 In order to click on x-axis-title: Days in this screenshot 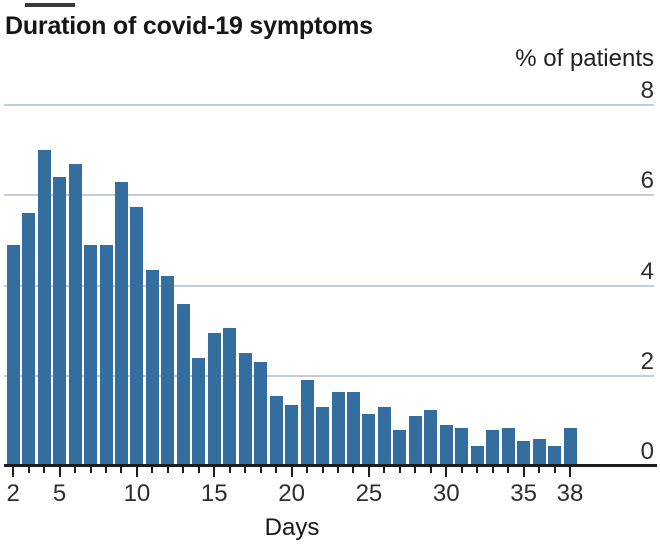, I will do `click(292, 527)`.